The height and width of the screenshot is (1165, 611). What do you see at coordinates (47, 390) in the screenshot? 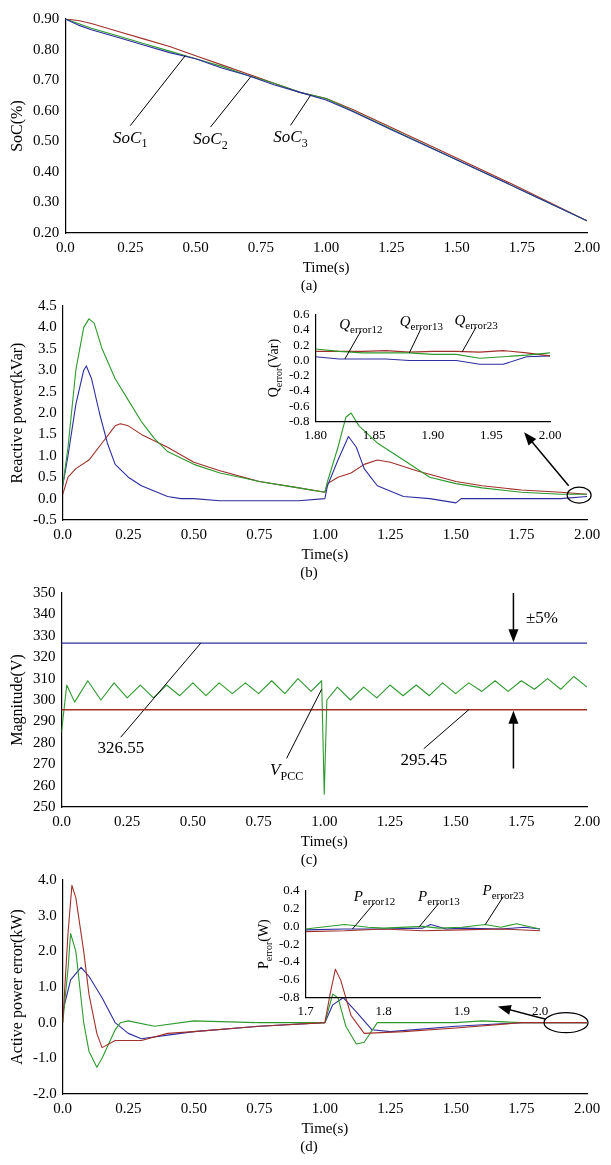
I see `y-tick-label: 2.5` at bounding box center [47, 390].